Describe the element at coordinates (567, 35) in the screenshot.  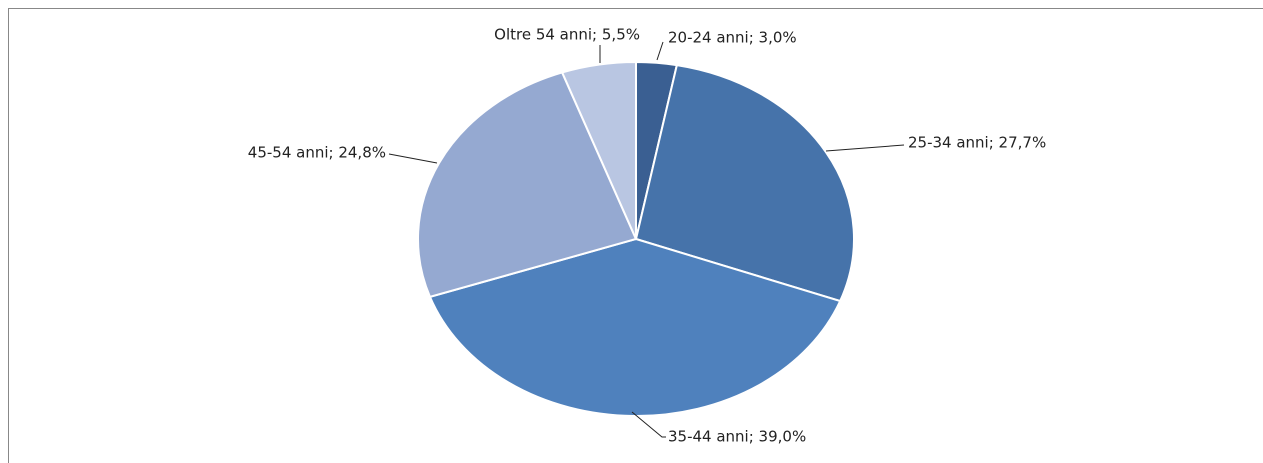
I see `data-label: Oltre 54 anni; 5,5%` at that location.